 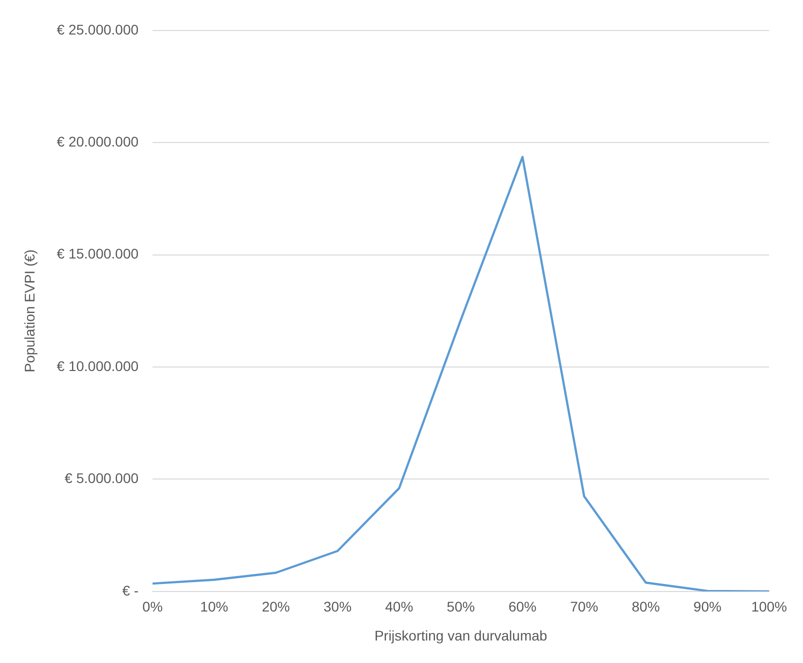 What do you see at coordinates (707, 606) in the screenshot?
I see `x-tick-label: 90%` at bounding box center [707, 606].